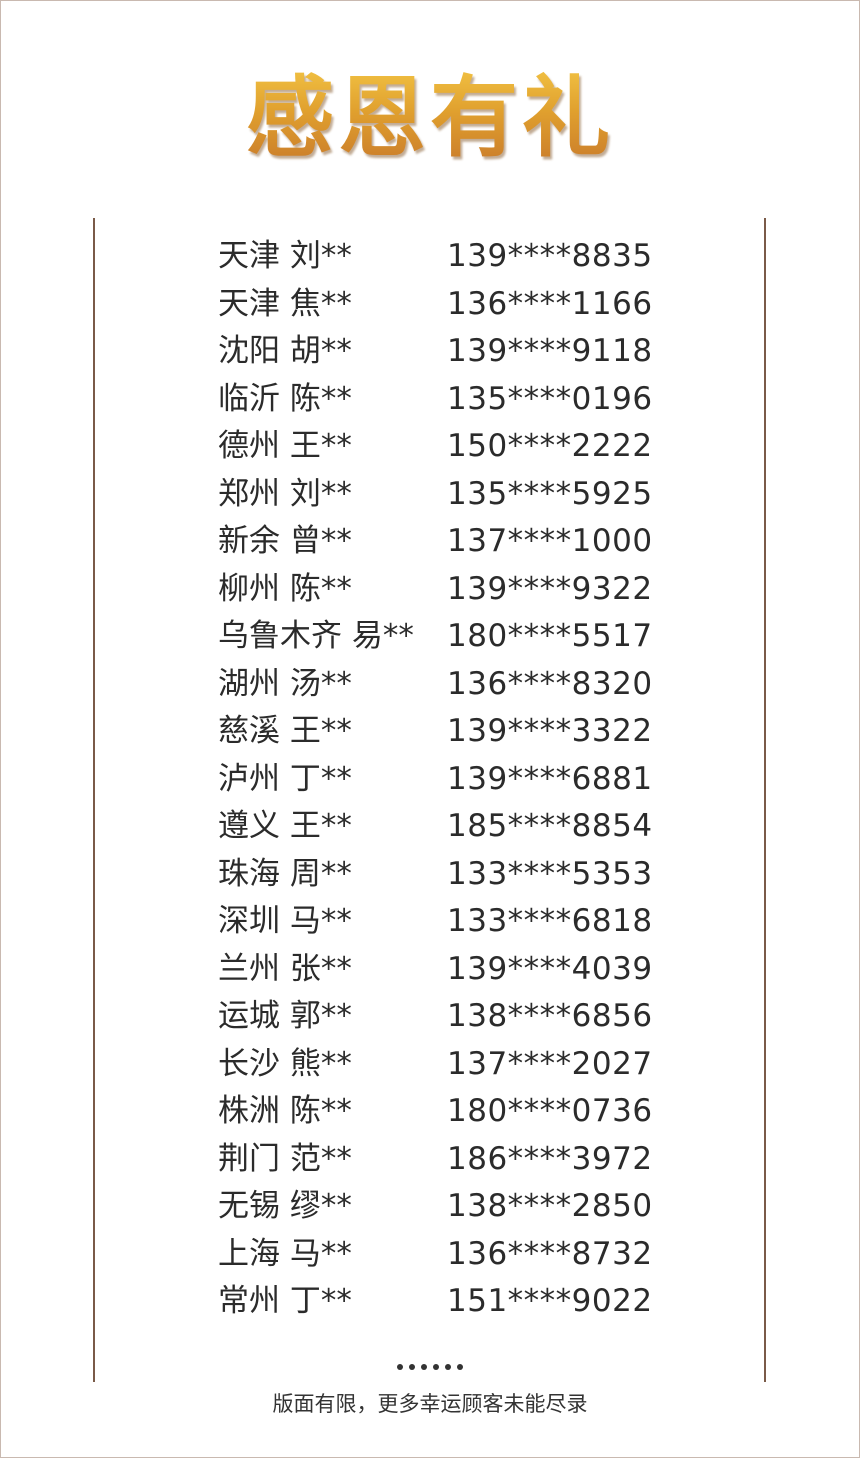  What do you see at coordinates (550, 1063) in the screenshot?
I see `winner-phone: 137****2027` at bounding box center [550, 1063].